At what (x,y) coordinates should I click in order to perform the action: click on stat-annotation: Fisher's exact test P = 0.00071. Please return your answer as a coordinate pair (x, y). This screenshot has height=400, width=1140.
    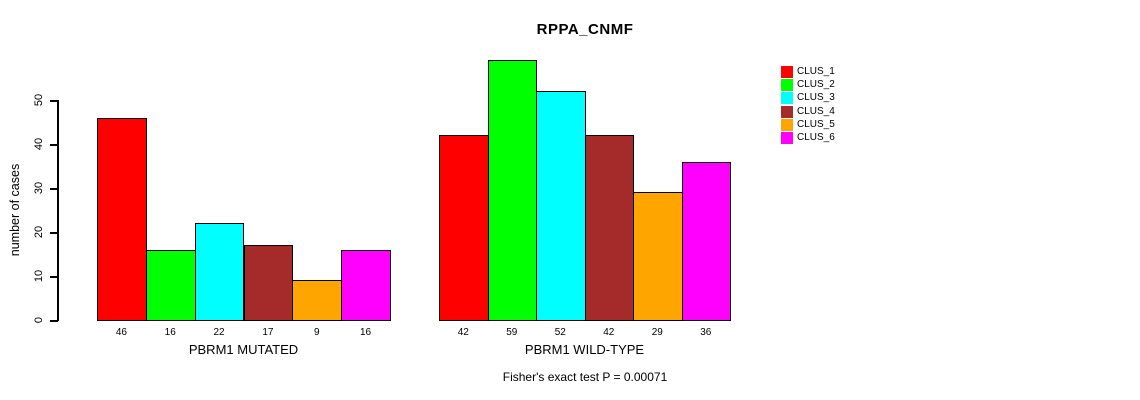
    Looking at the image, I should click on (585, 377).